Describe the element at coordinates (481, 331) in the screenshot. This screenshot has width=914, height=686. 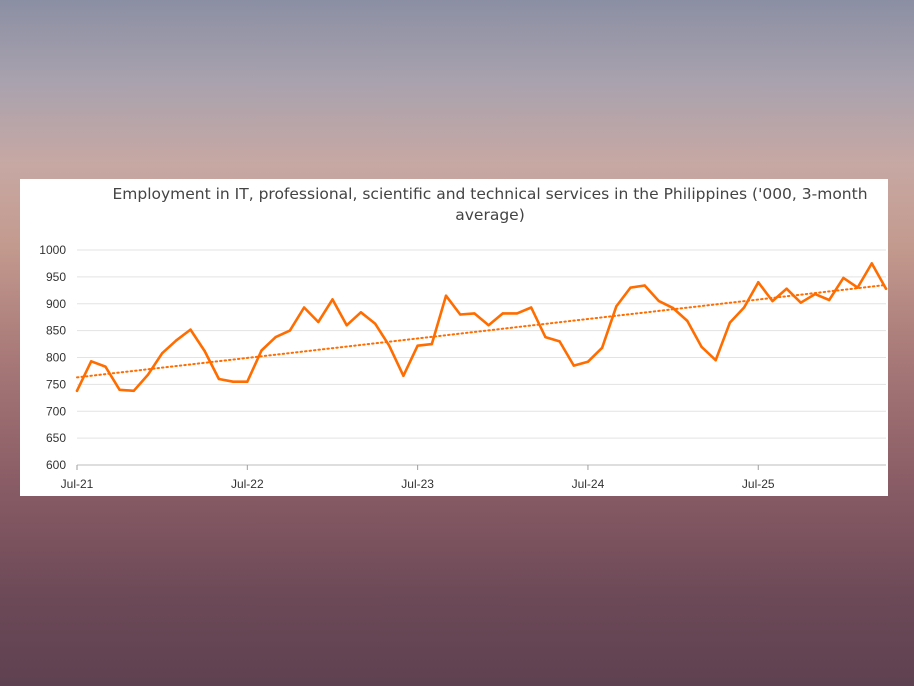
I see `trend-line` at that location.